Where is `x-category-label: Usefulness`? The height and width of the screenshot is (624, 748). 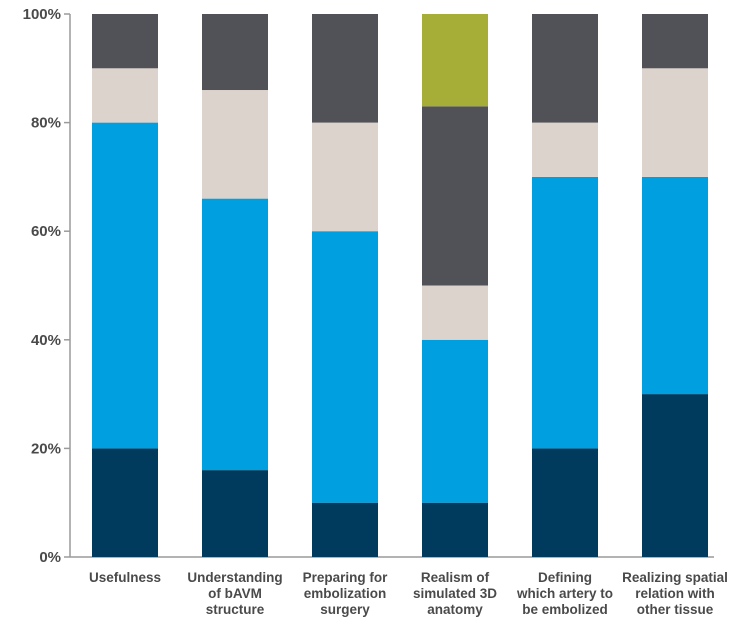 x-category-label: Usefulness is located at coordinates (125, 577).